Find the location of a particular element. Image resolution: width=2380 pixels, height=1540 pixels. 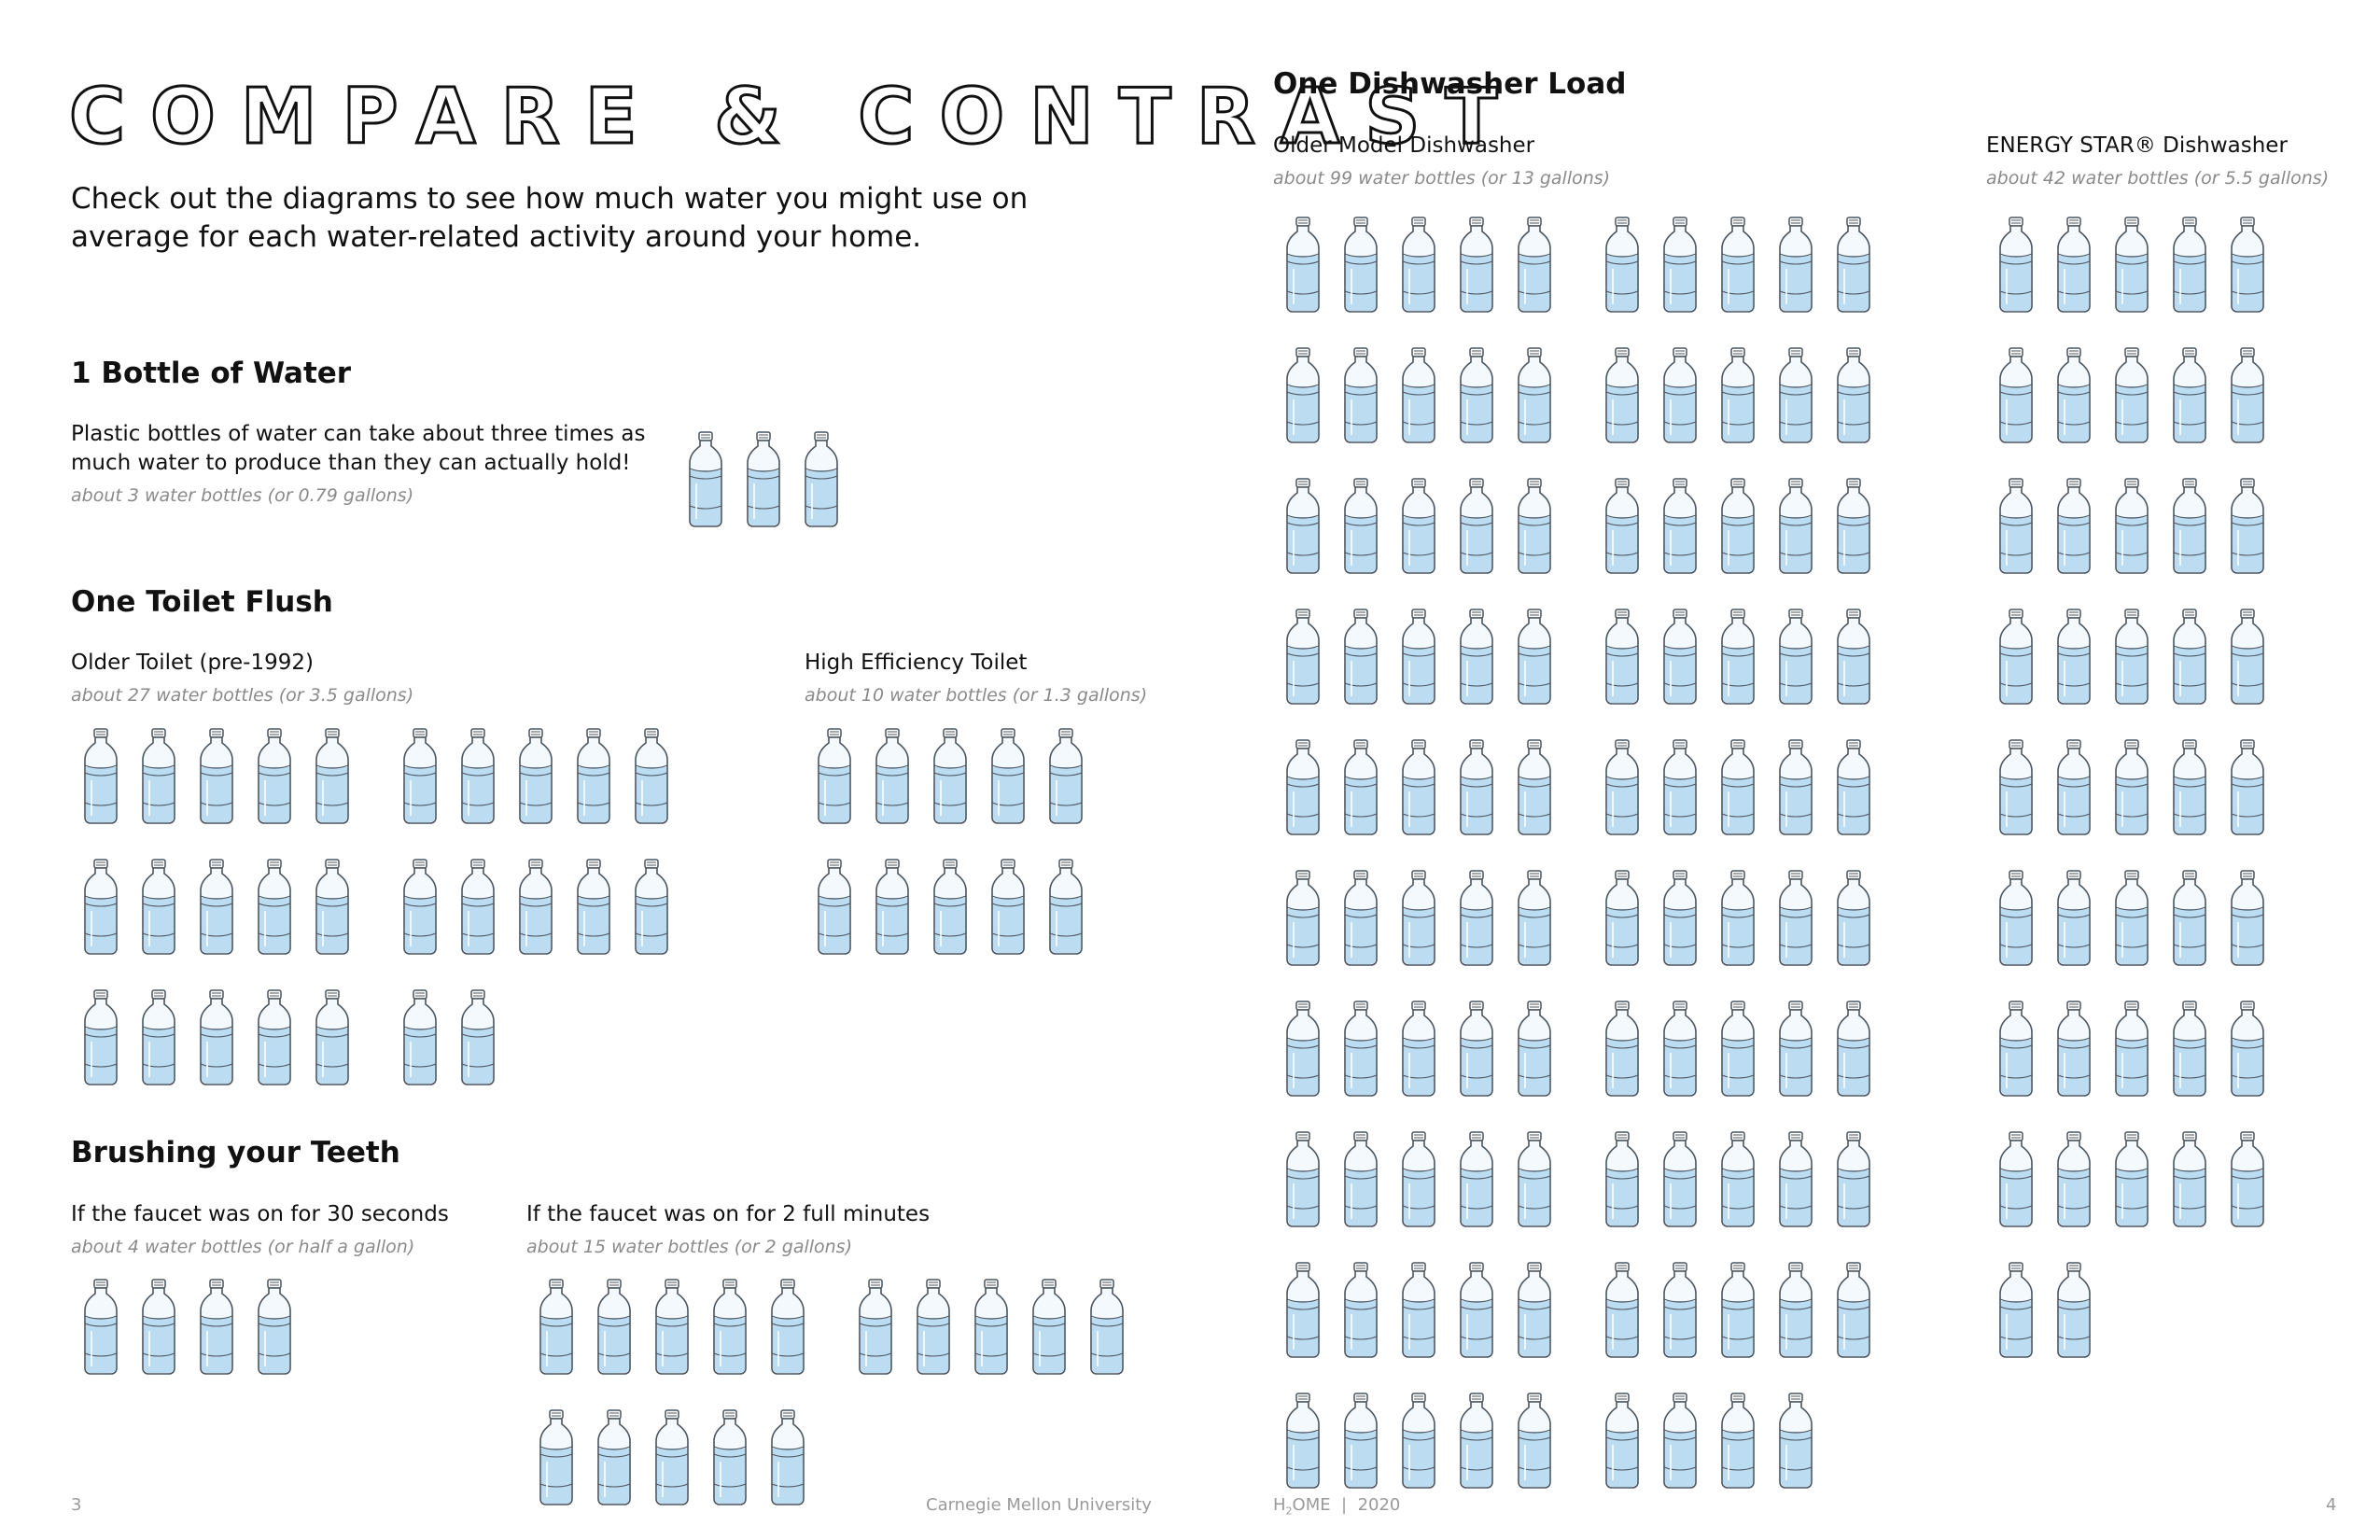

right-page-number: 4 is located at coordinates (2331, 1505).